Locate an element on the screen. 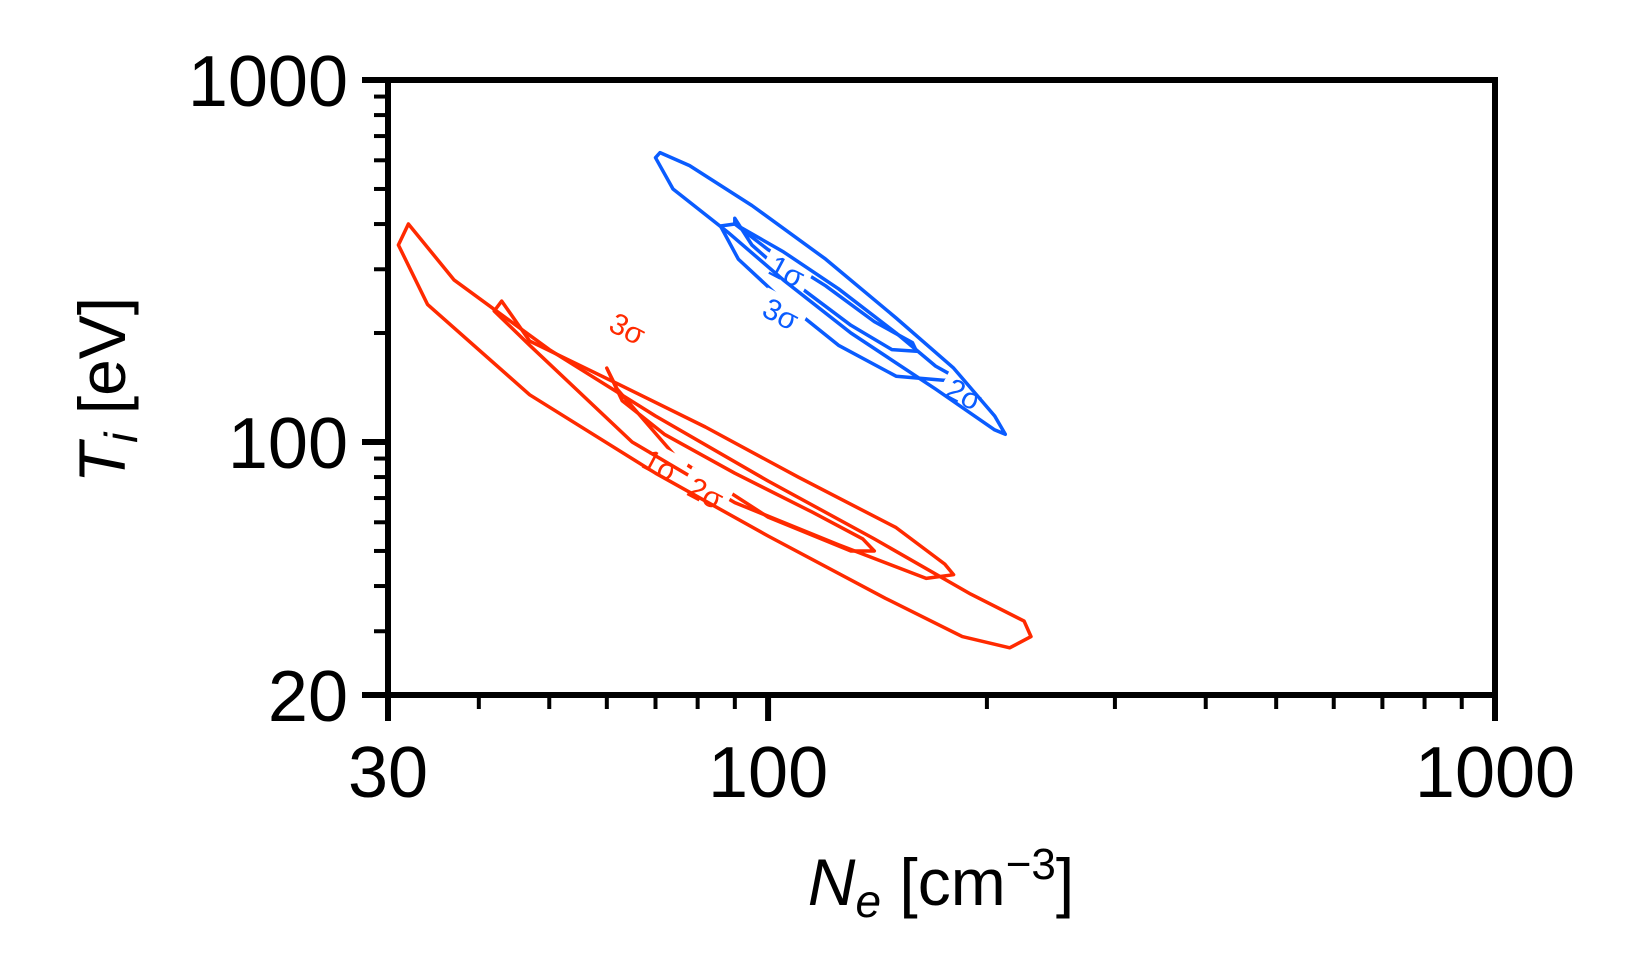  contour-1σ is located at coordinates (741, 459).